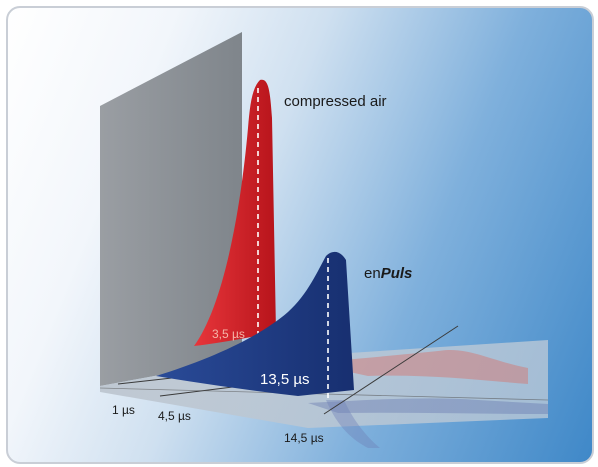  Describe the element at coordinates (353, 424) in the screenshot. I see `blue-drop` at that location.